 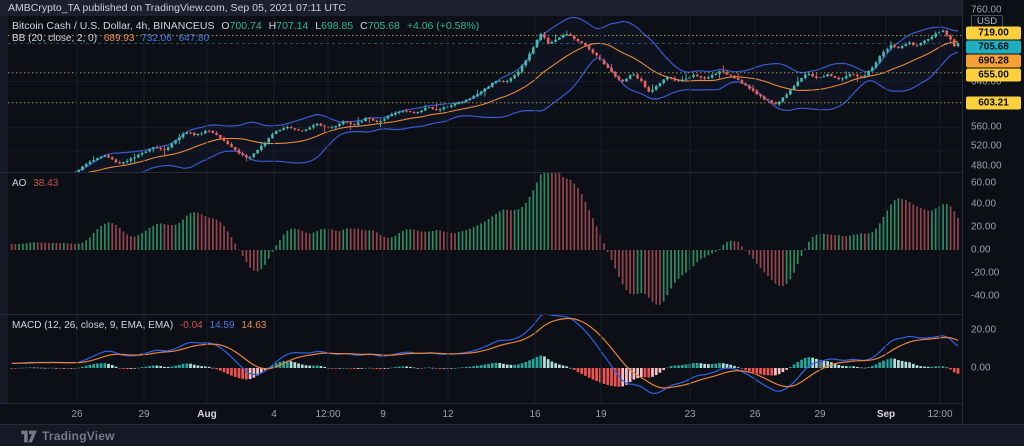 I want to click on price-level-label: 655.00, so click(x=993, y=75).